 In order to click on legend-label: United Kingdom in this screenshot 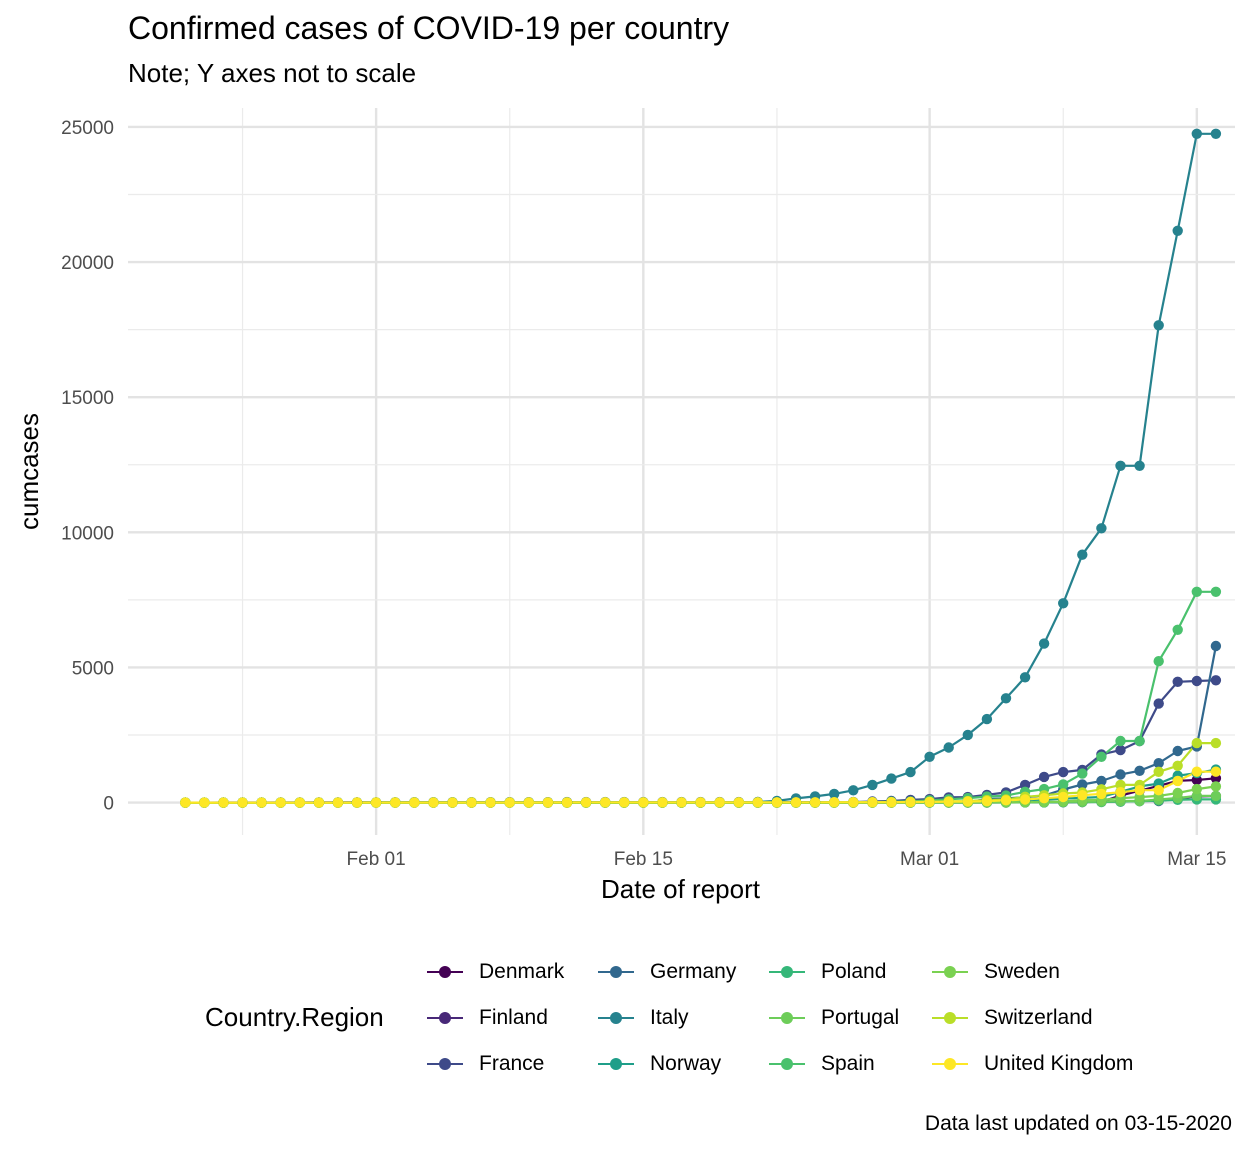, I will do `click(1059, 1063)`.